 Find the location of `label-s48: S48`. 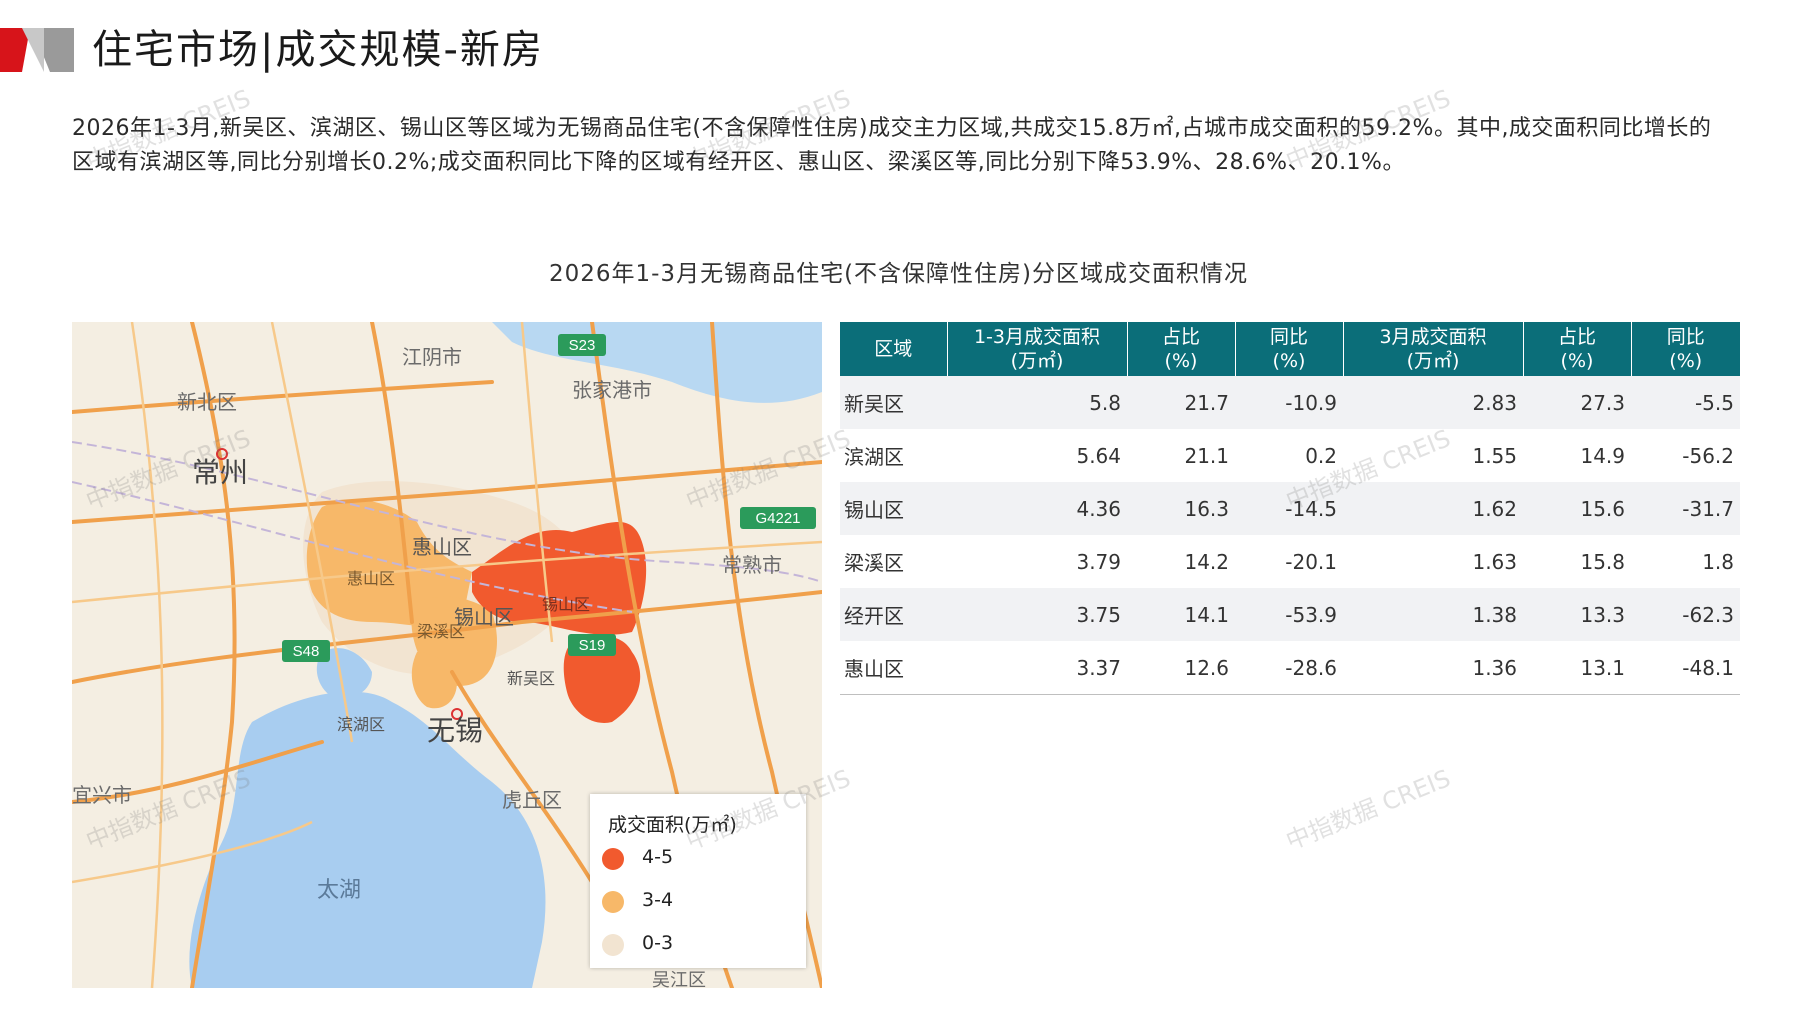

label-s48: S48 is located at coordinates (306, 651).